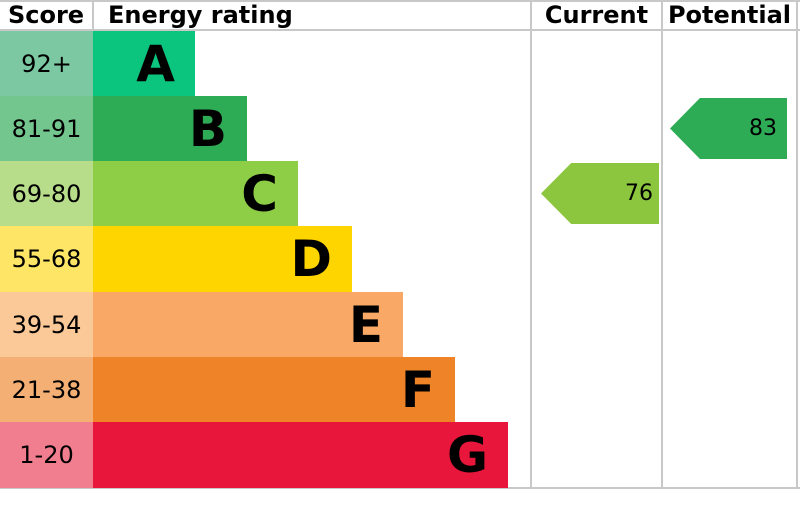 The image size is (800, 520). What do you see at coordinates (144, 63) in the screenshot?
I see `band-bar-a: A` at bounding box center [144, 63].